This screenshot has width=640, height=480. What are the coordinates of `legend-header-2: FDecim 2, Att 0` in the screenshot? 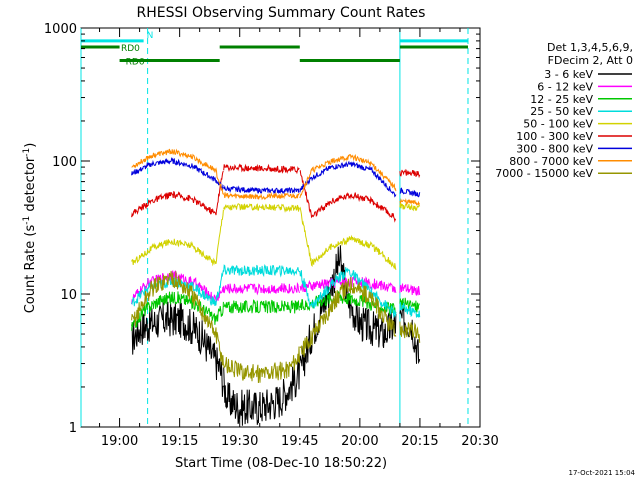 It's located at (590, 60).